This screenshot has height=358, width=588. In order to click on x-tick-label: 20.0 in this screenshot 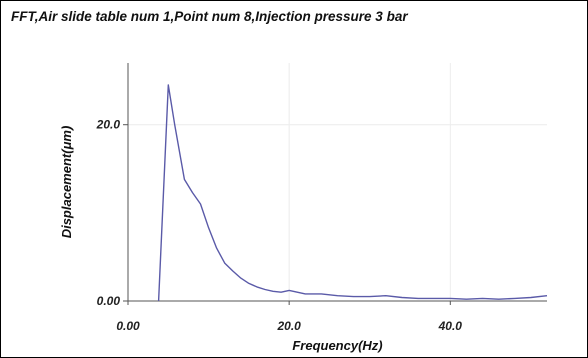, I will do `click(288, 326)`.